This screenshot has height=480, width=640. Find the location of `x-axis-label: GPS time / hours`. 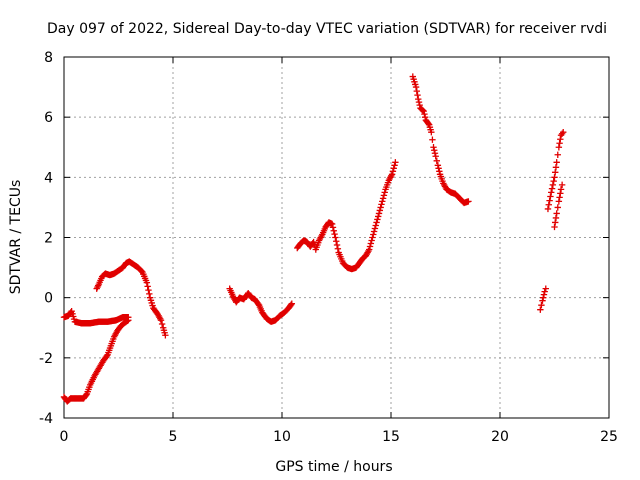

x-axis-label: GPS time / hours is located at coordinates (333, 467).